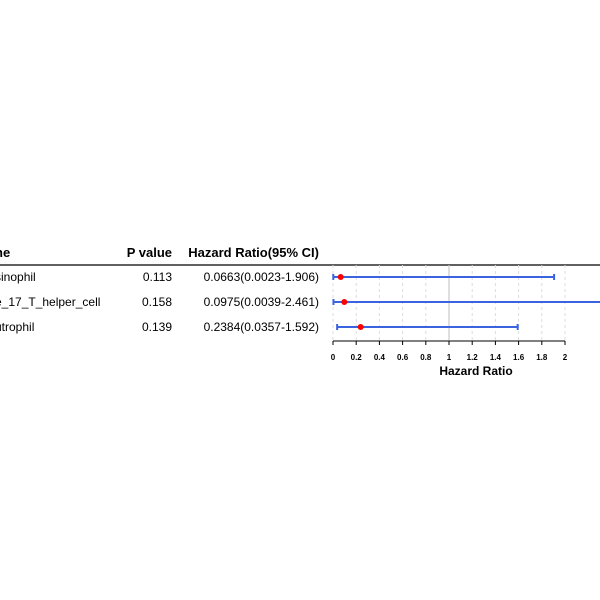  What do you see at coordinates (426, 357) in the screenshot?
I see `x-tick-label-4: 0.8` at bounding box center [426, 357].